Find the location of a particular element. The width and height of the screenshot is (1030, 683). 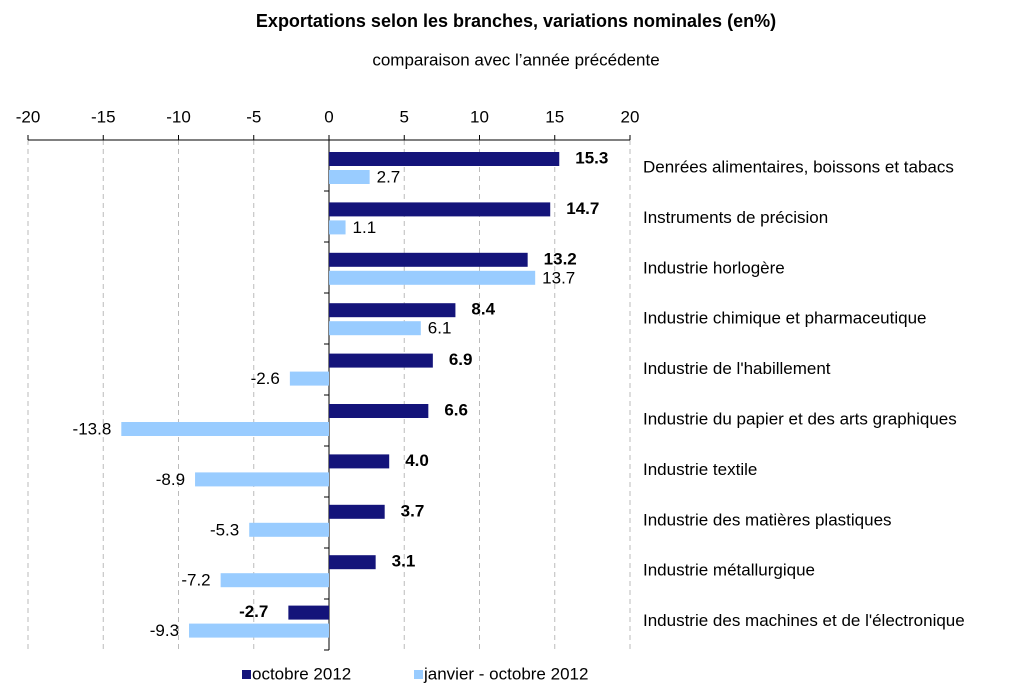

chart-subtitle: comparaison avec l’année précédente is located at coordinates (515, 59).